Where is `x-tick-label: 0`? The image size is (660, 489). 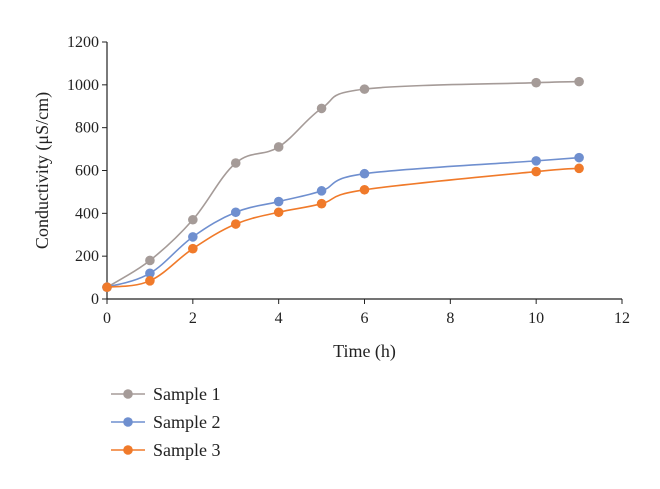 x-tick-label: 0 is located at coordinates (107, 318).